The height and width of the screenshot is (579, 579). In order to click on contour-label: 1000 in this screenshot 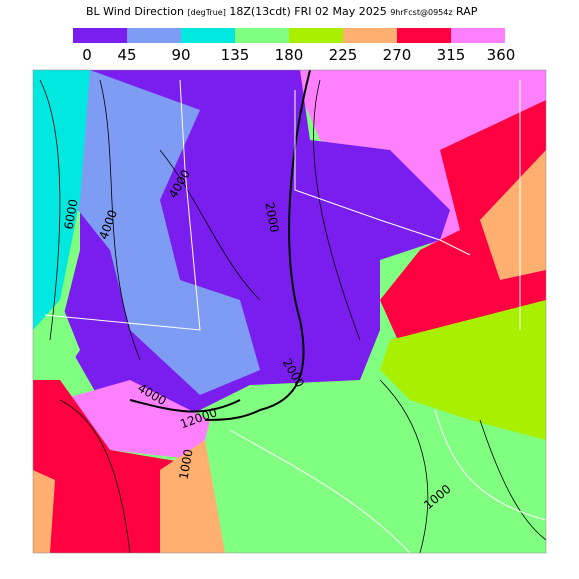, I will do `click(186, 464)`.